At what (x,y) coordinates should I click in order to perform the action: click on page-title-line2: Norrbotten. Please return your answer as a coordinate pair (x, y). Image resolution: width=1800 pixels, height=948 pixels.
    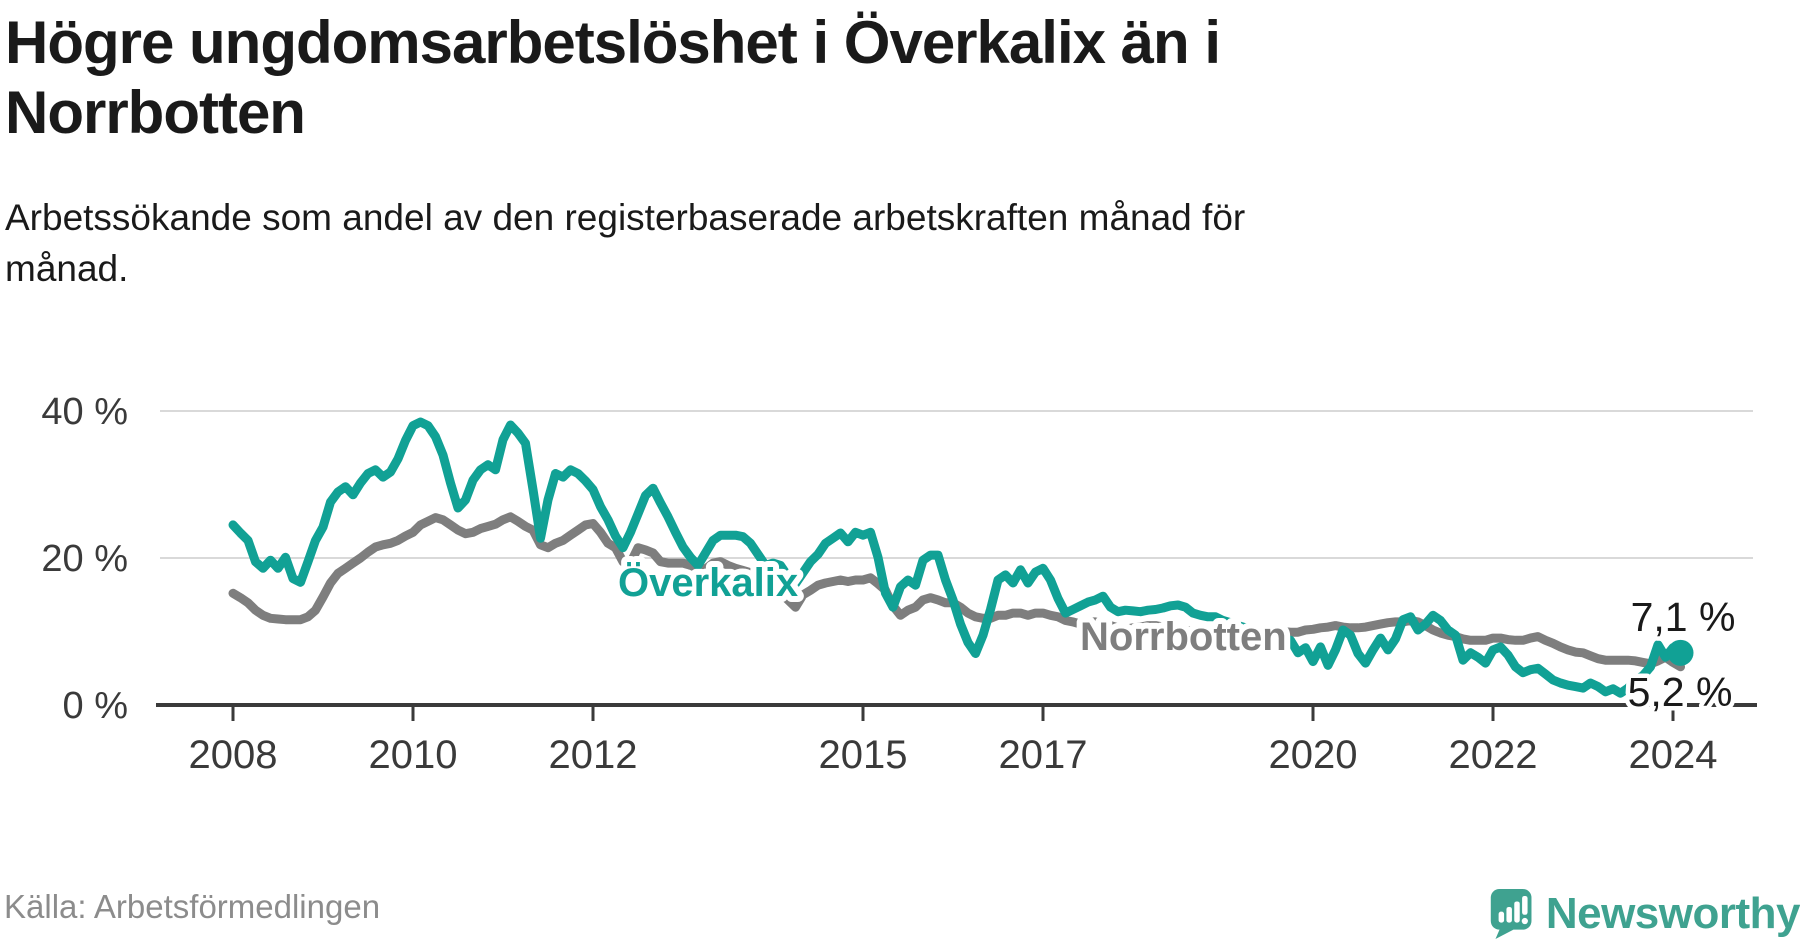
    Looking at the image, I should click on (155, 113).